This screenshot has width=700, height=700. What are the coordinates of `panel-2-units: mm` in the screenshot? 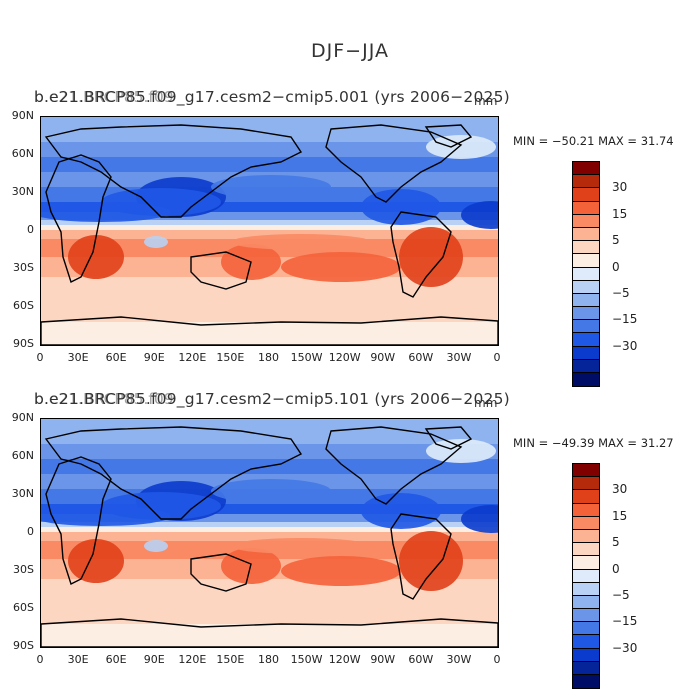 It's located at (486, 403).